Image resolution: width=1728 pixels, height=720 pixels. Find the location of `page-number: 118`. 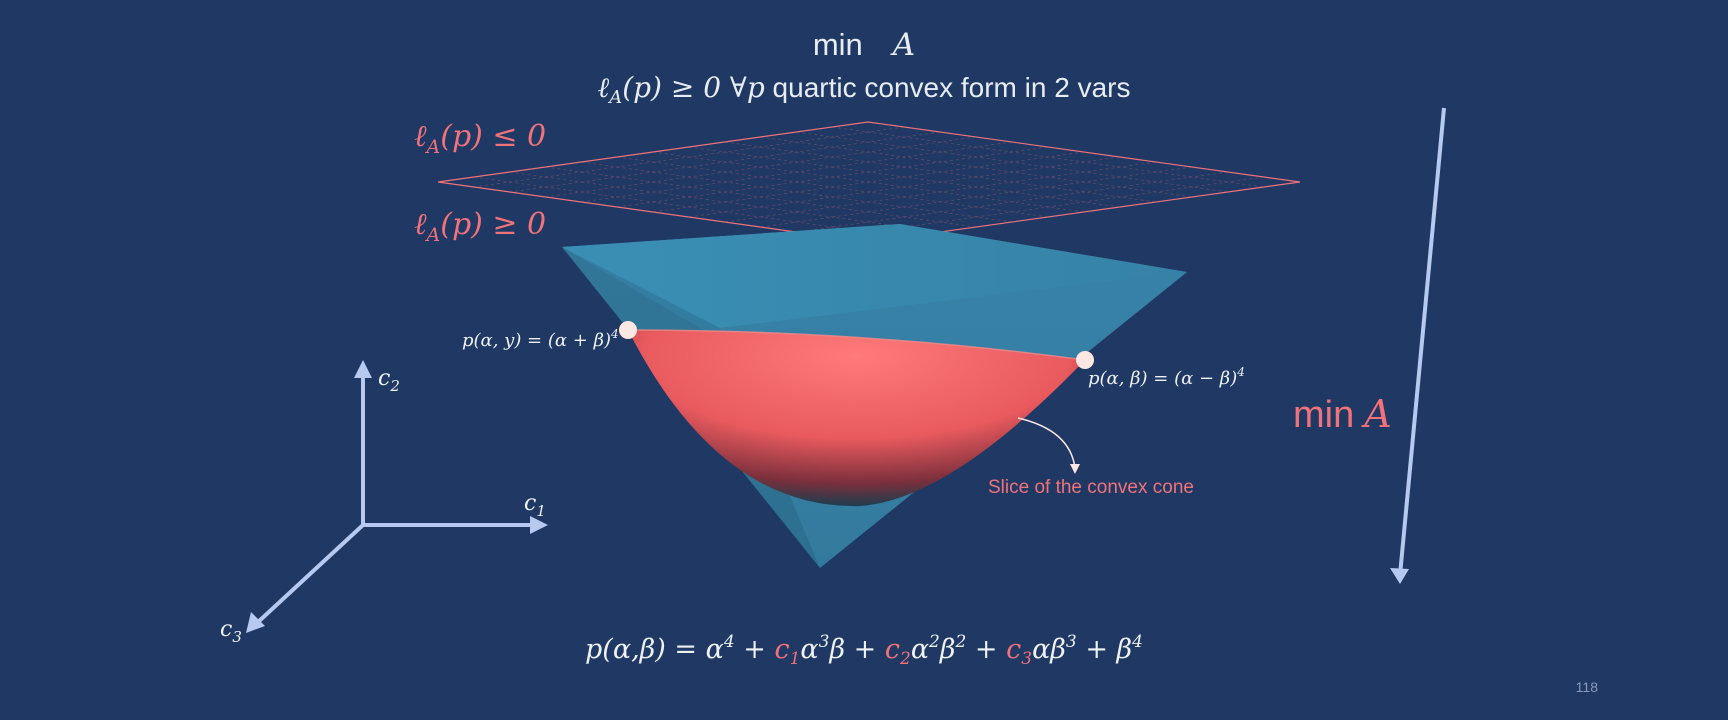

page-number: 118 is located at coordinates (1587, 687).